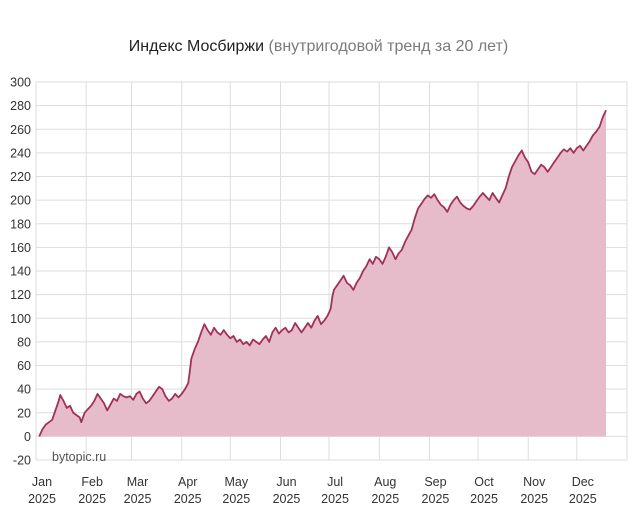 Image resolution: width=637 pixels, height=511 pixels. Describe the element at coordinates (92, 482) in the screenshot. I see `x-tick-label-month: Feb` at that location.